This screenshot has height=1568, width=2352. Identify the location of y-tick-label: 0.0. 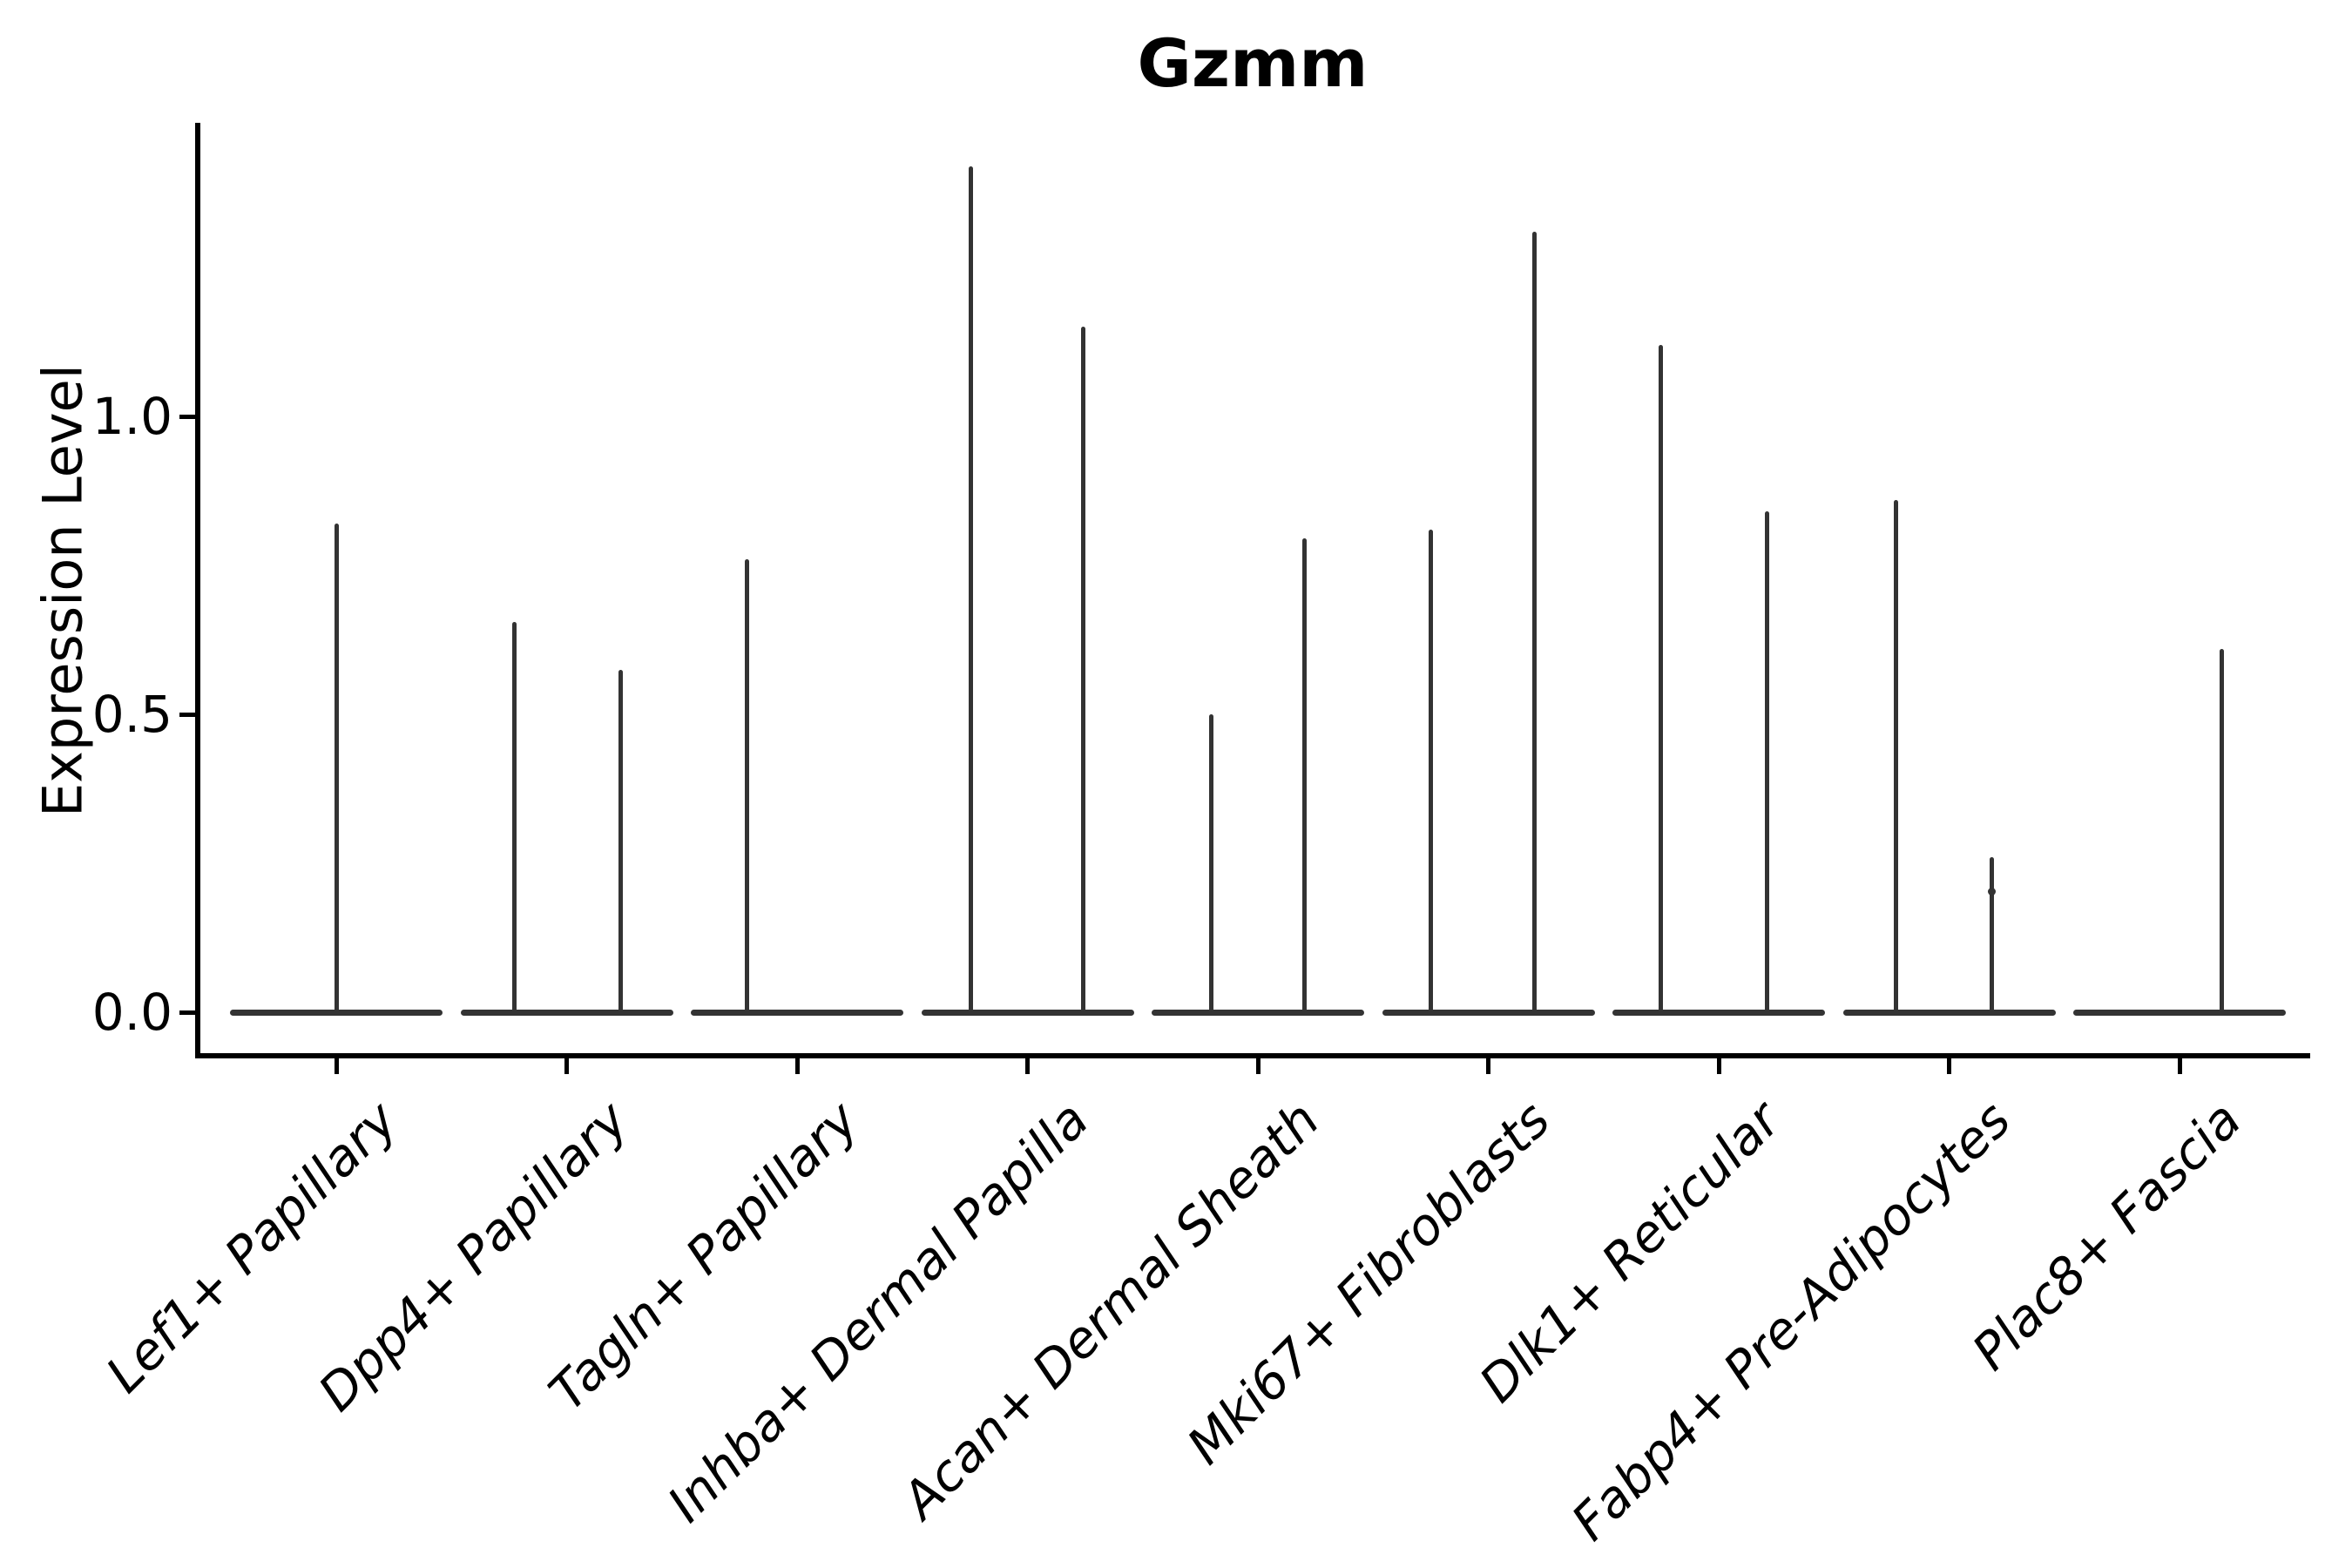
(131, 1013).